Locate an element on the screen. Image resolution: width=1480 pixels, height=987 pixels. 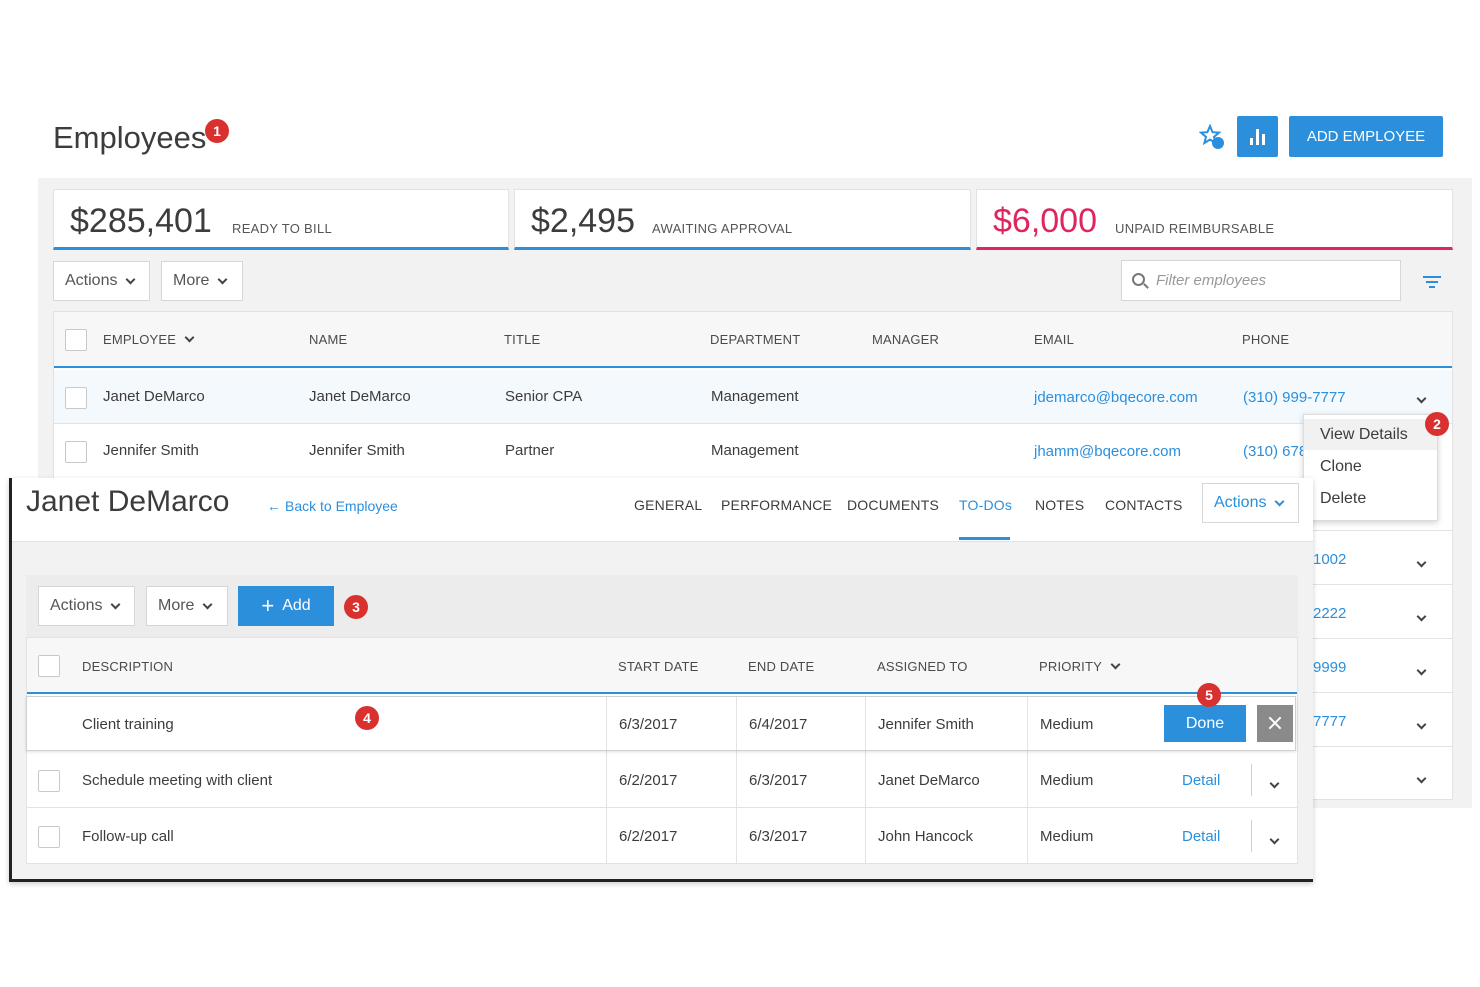
menu-item-view-details is located at coordinates (1370, 434).